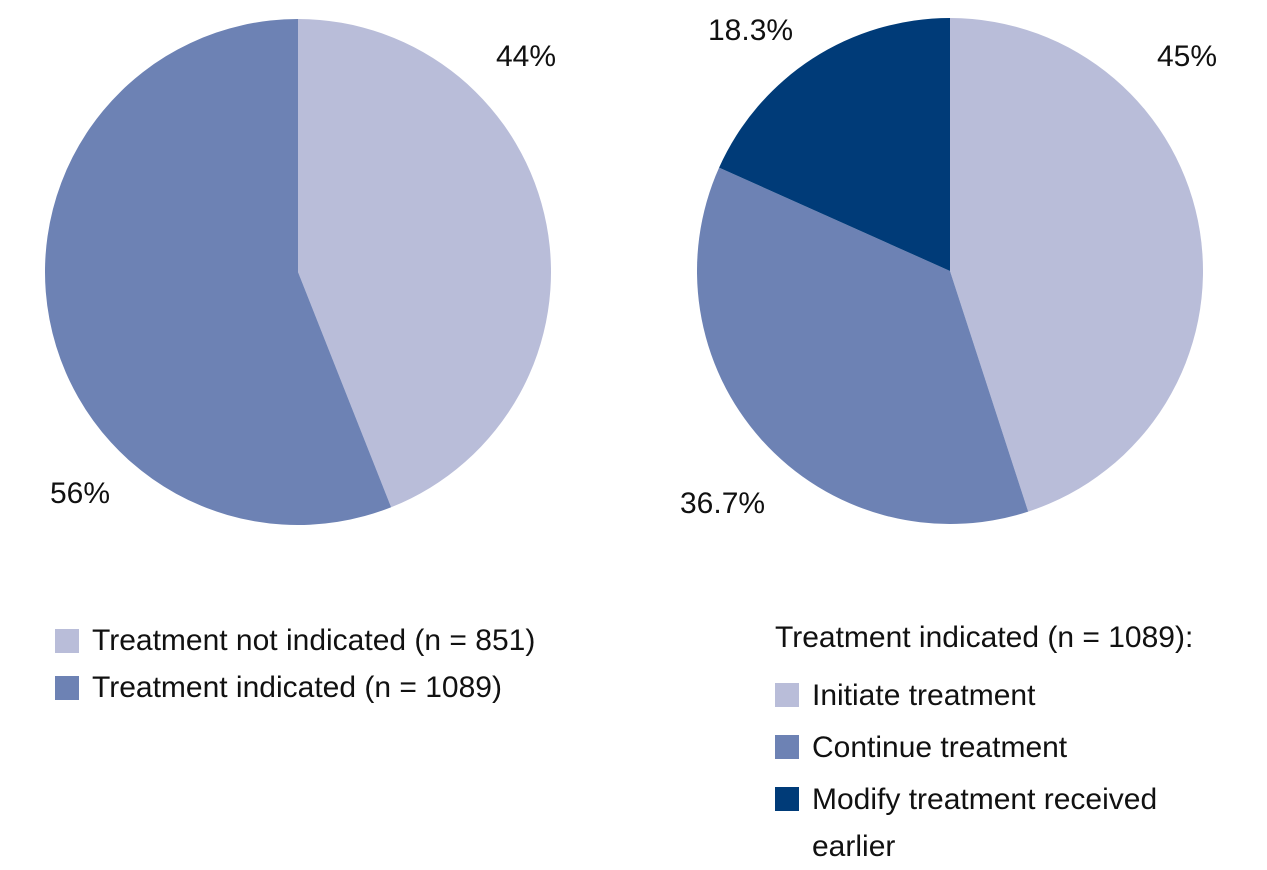 The height and width of the screenshot is (870, 1267). Describe the element at coordinates (751, 30) in the screenshot. I see `right-pie-percent-label-modify: 18.3%` at that location.